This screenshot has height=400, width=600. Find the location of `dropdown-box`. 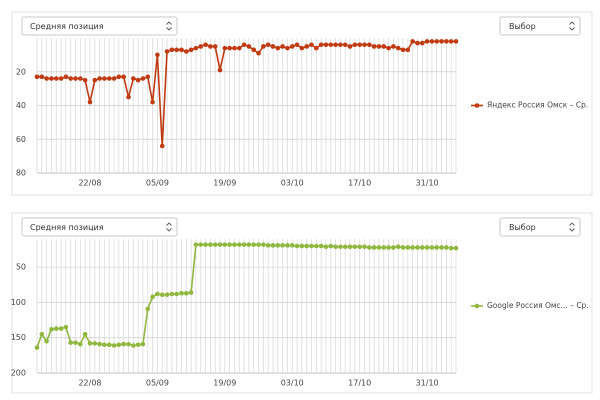

dropdown-box is located at coordinates (99, 26).